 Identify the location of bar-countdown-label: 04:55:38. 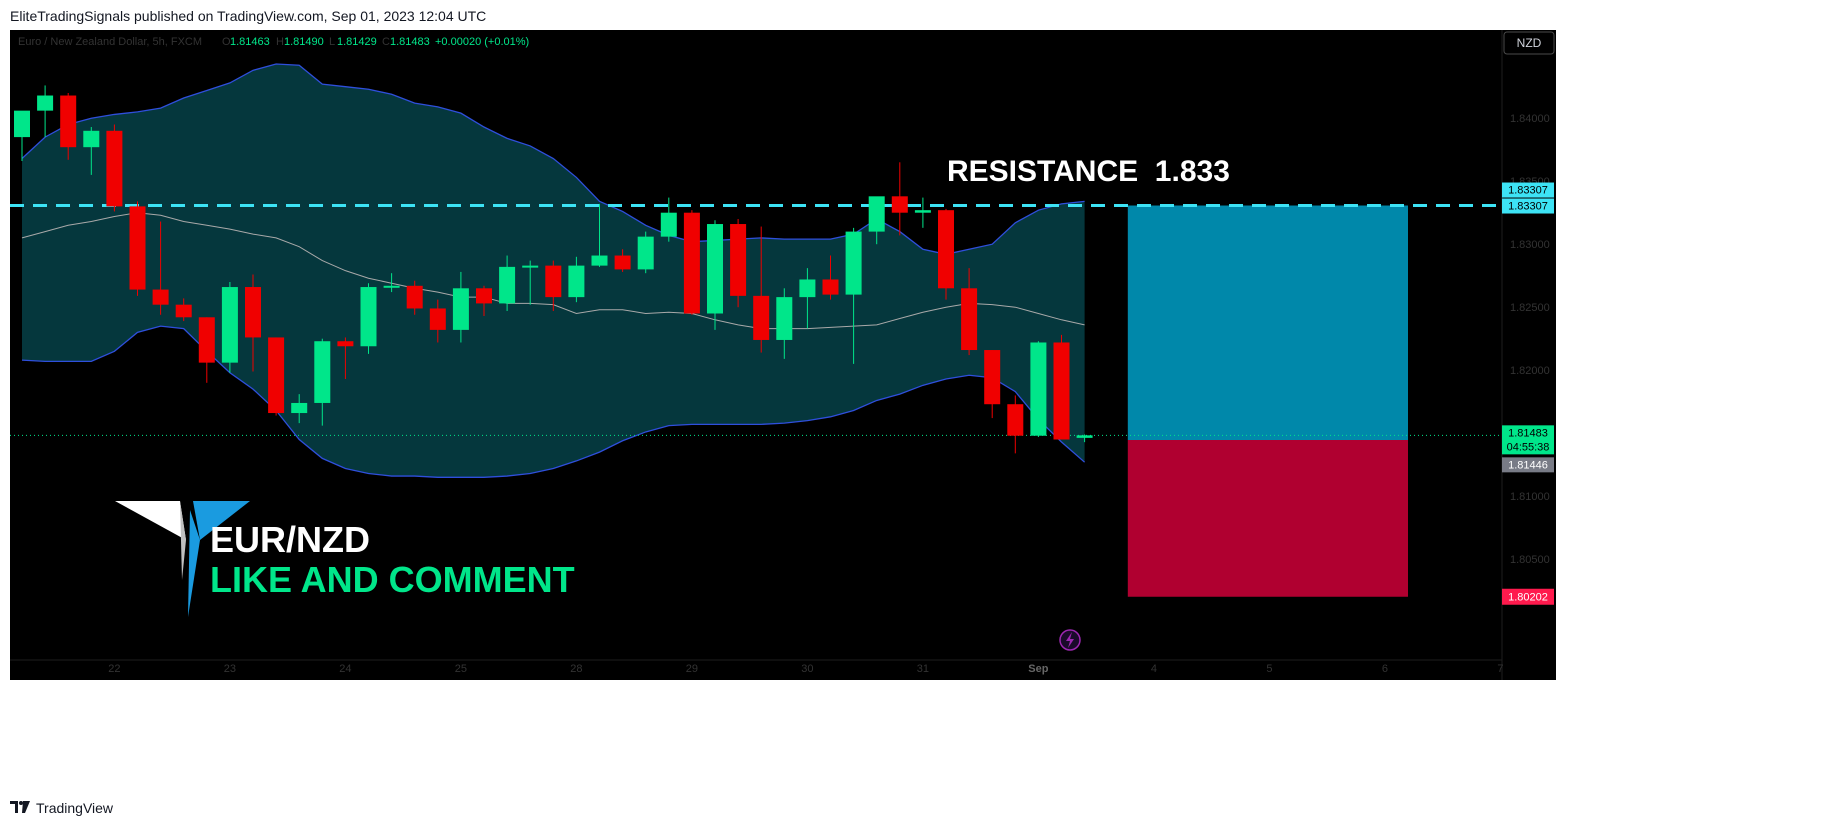
(1528, 447).